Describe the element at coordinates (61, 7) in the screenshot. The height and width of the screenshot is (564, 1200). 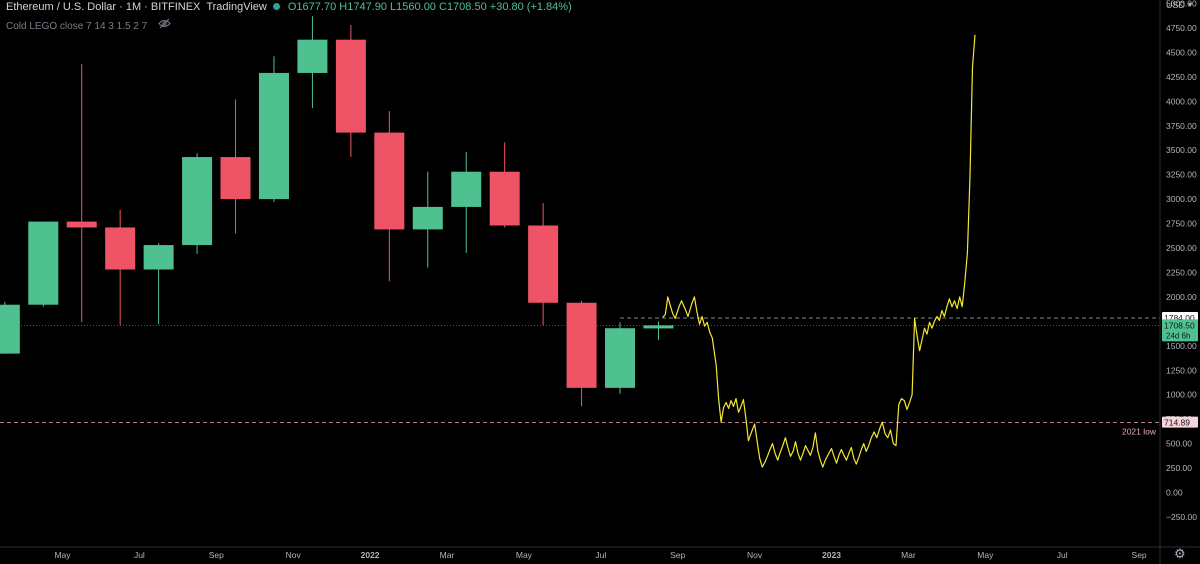
I see `symbol-name: Ethereum / U.S. Dollar` at that location.